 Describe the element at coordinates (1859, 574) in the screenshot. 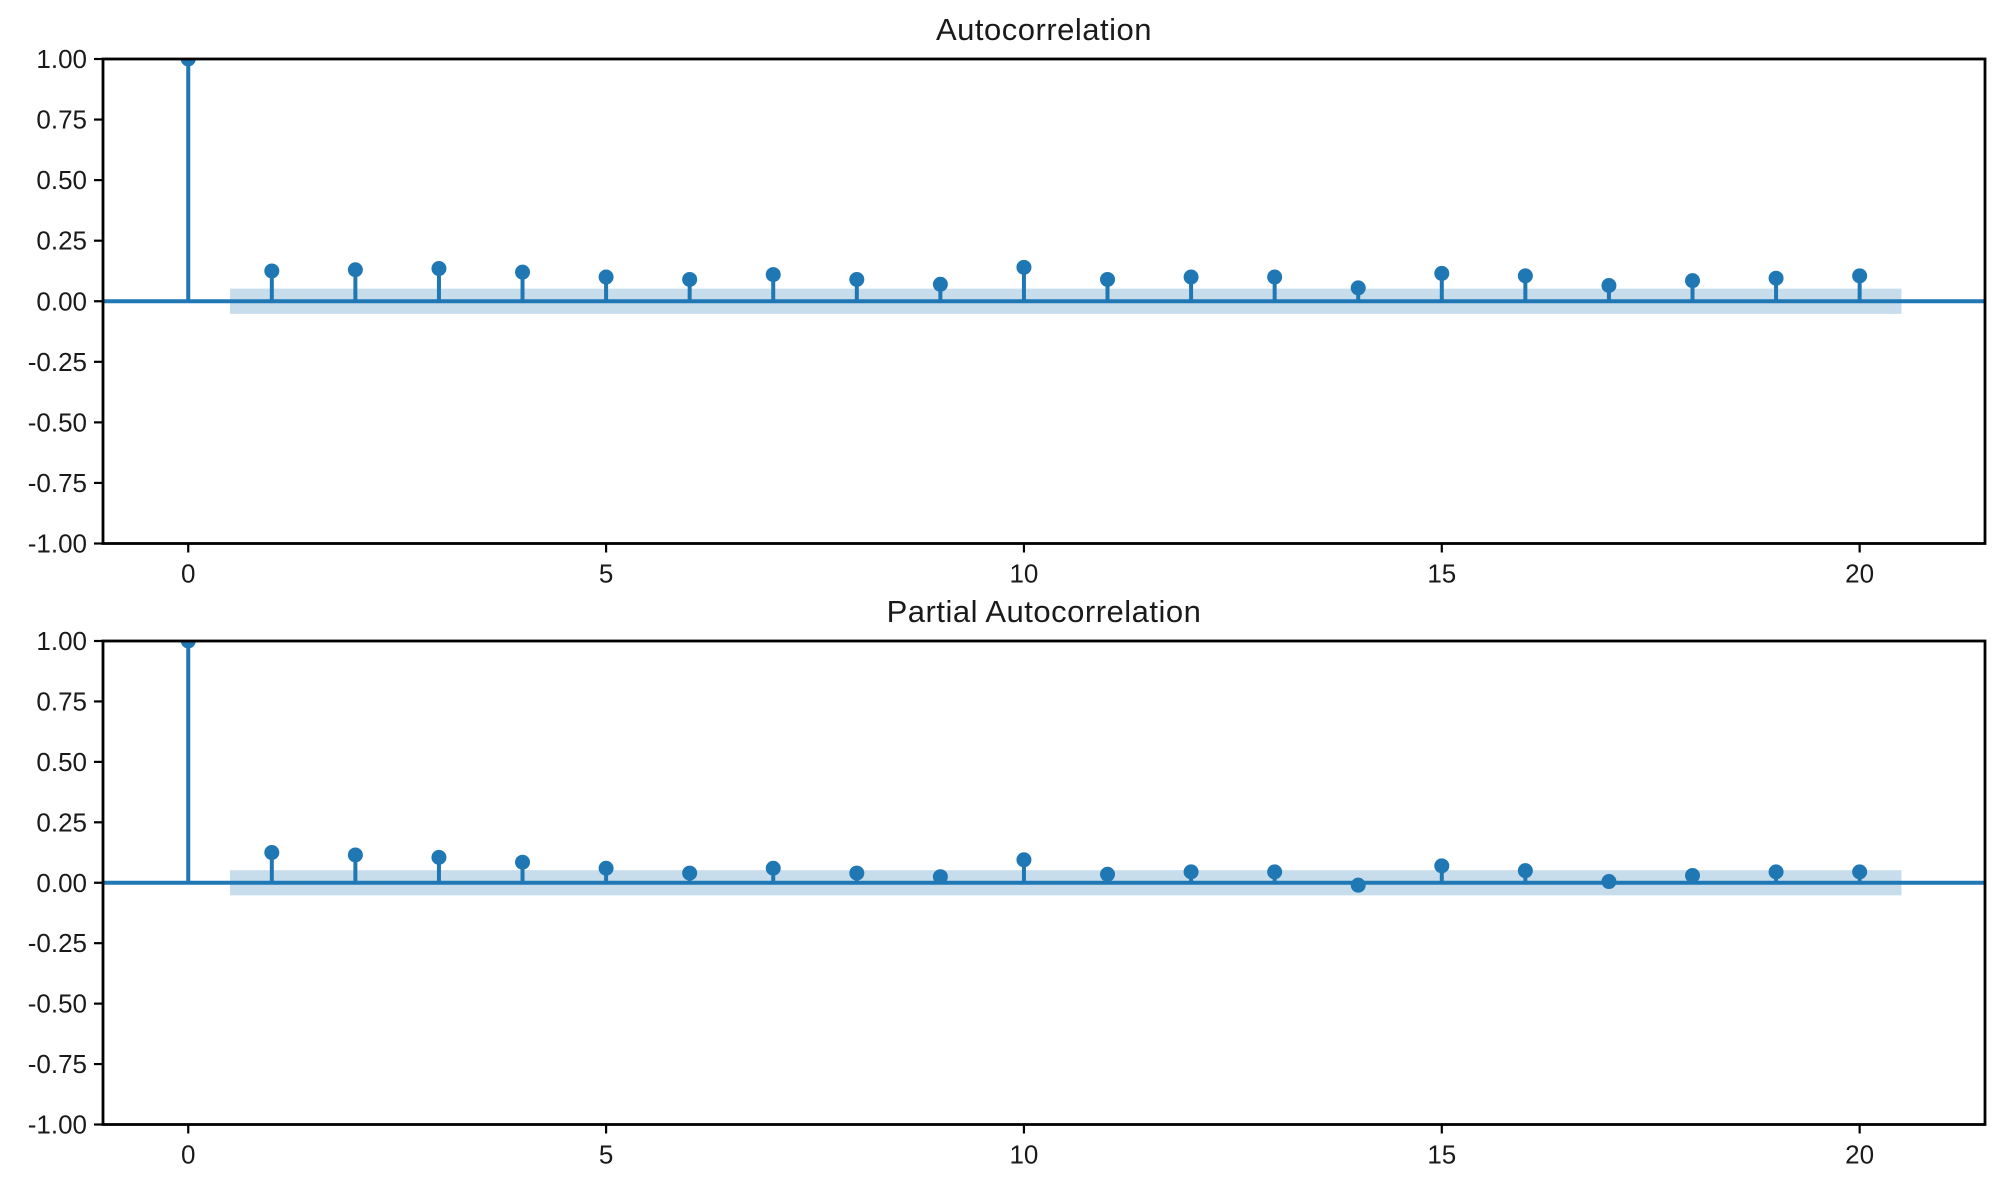

I see `acf-x-tick-label: 20` at that location.